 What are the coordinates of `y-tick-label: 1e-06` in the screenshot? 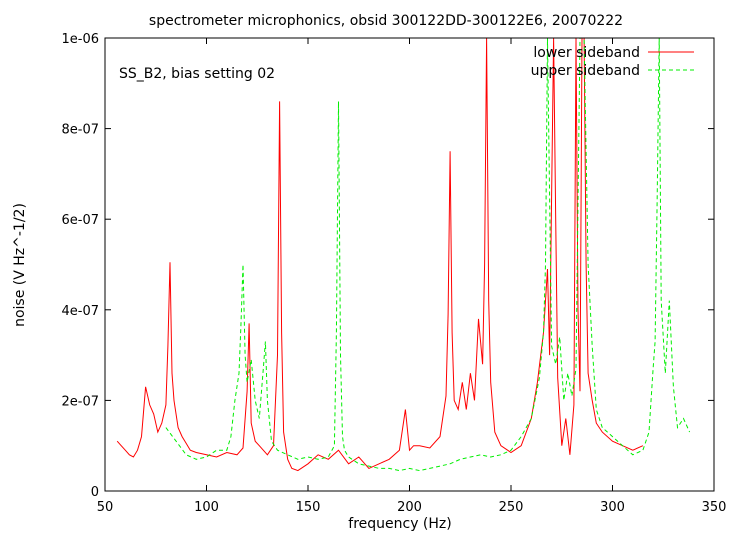 It's located at (80, 39).